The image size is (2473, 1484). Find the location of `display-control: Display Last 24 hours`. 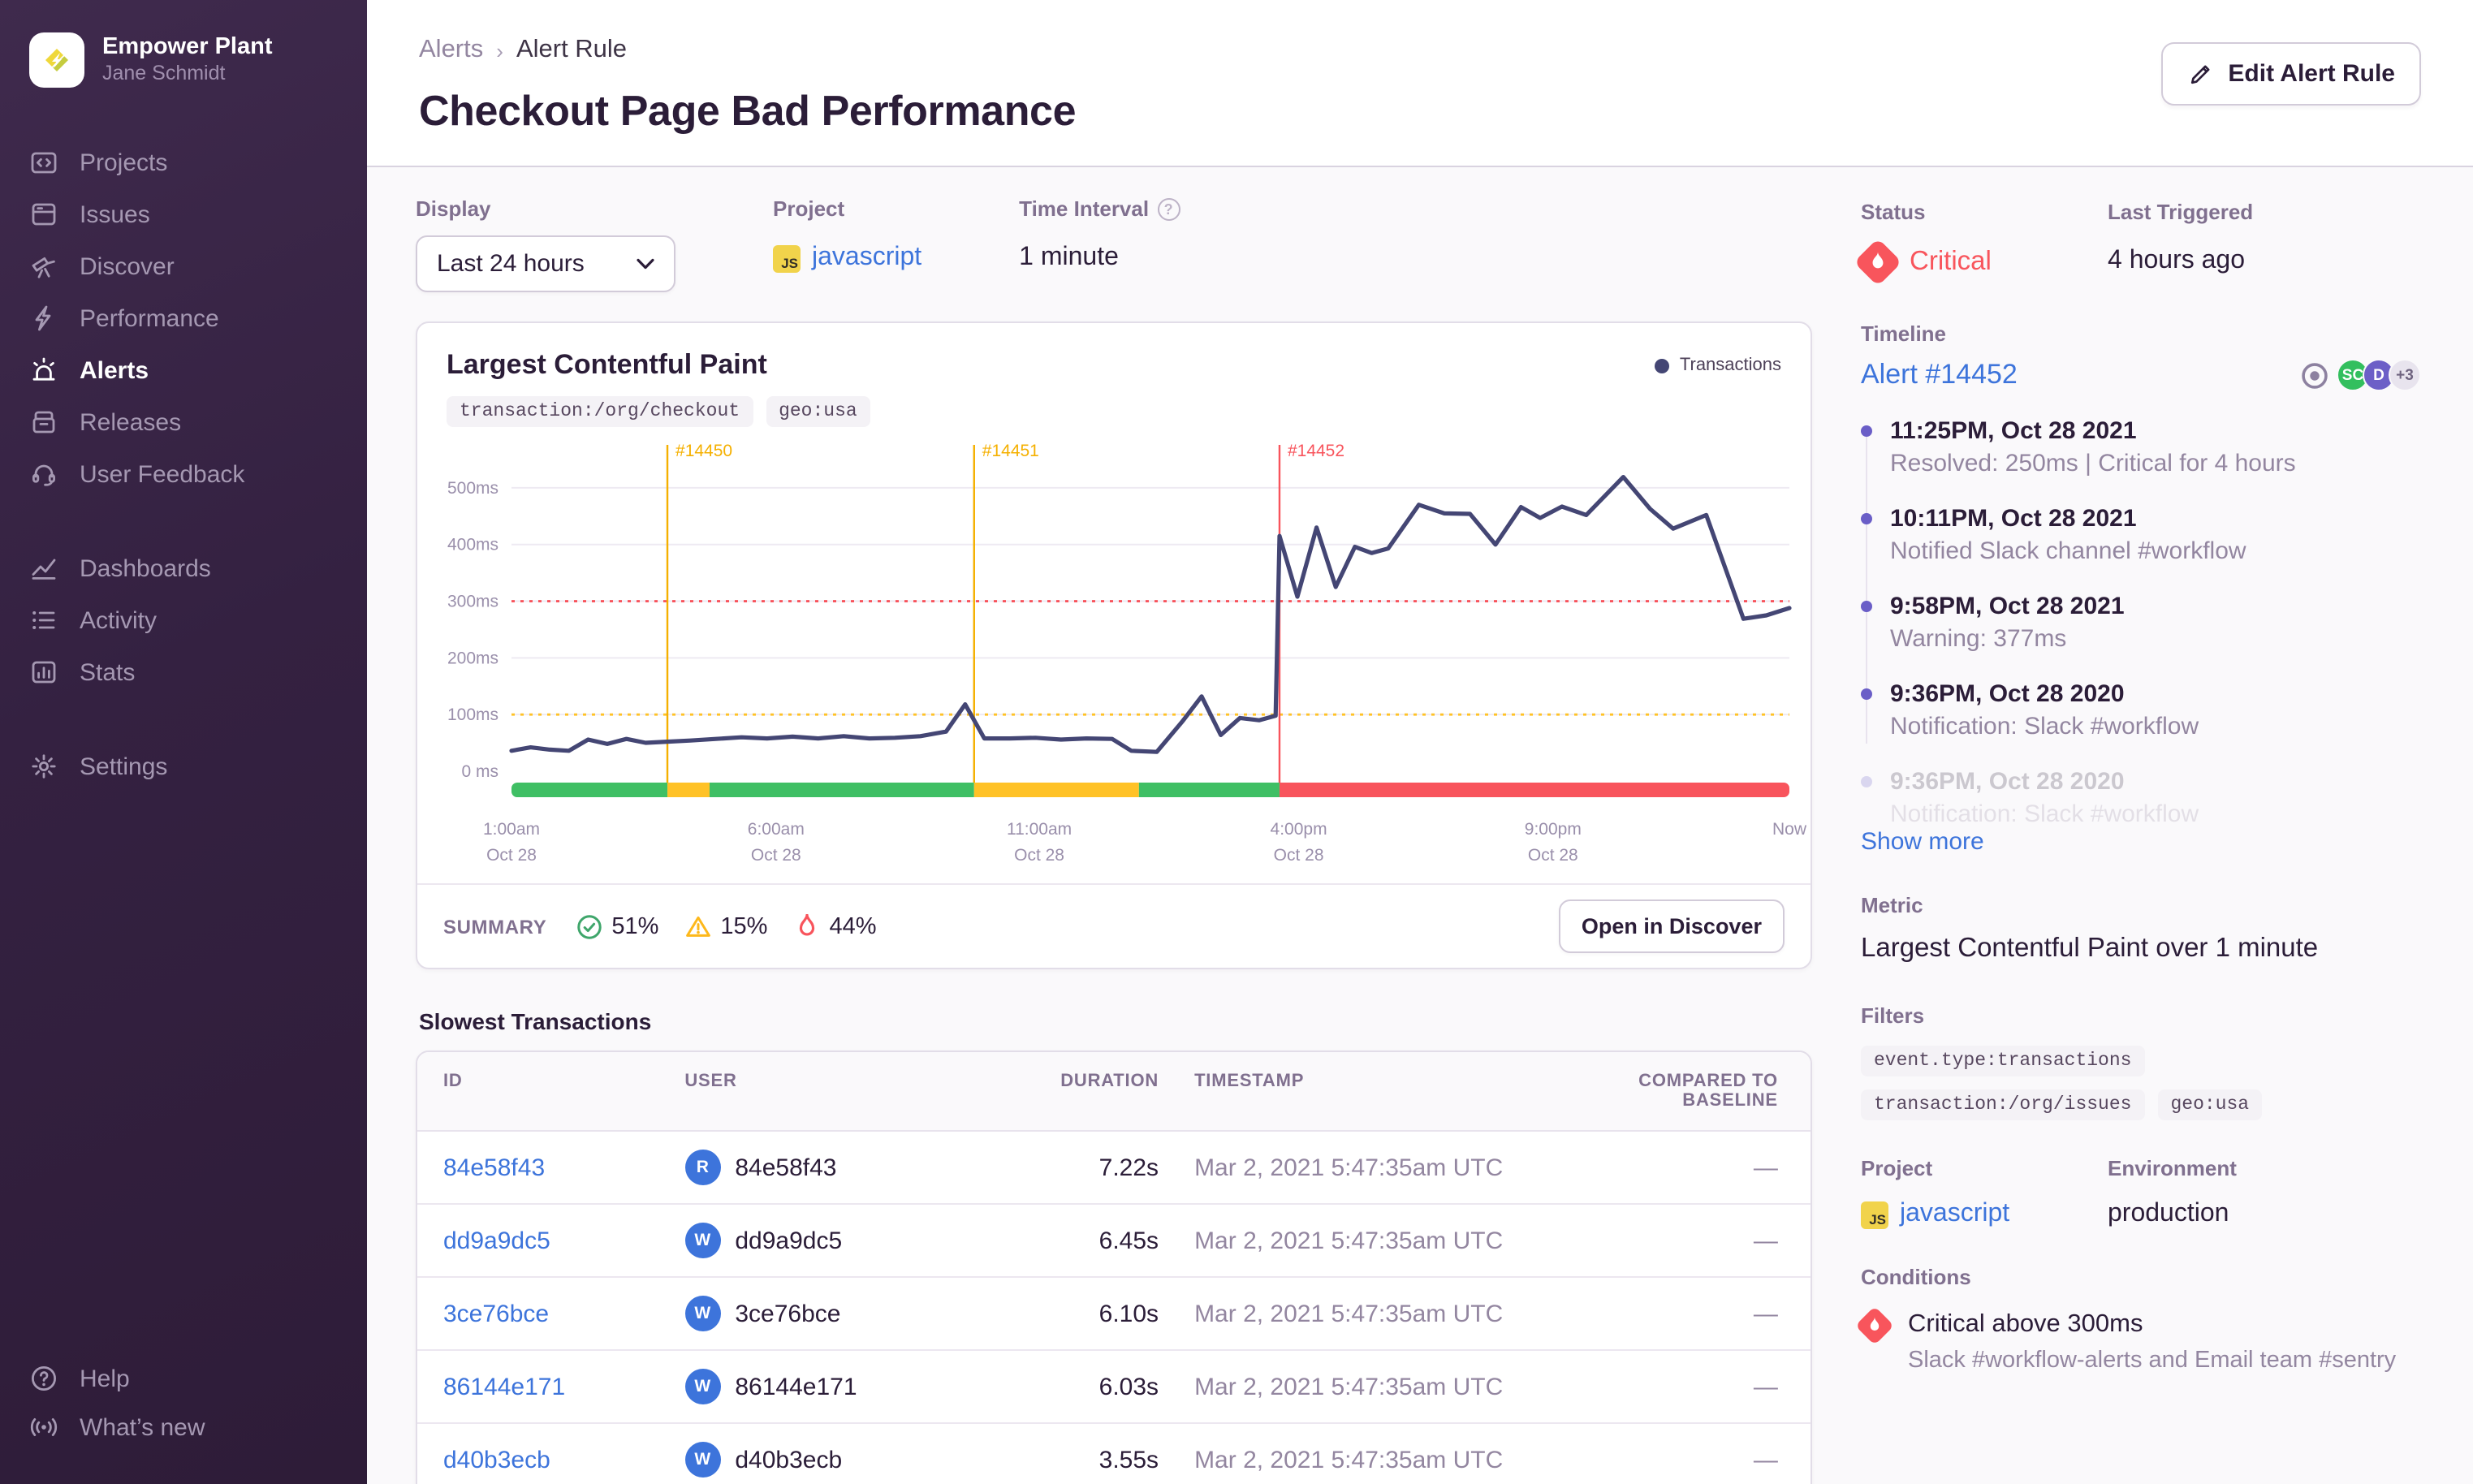

display-control: Display Last 24 hours is located at coordinates (545, 244).